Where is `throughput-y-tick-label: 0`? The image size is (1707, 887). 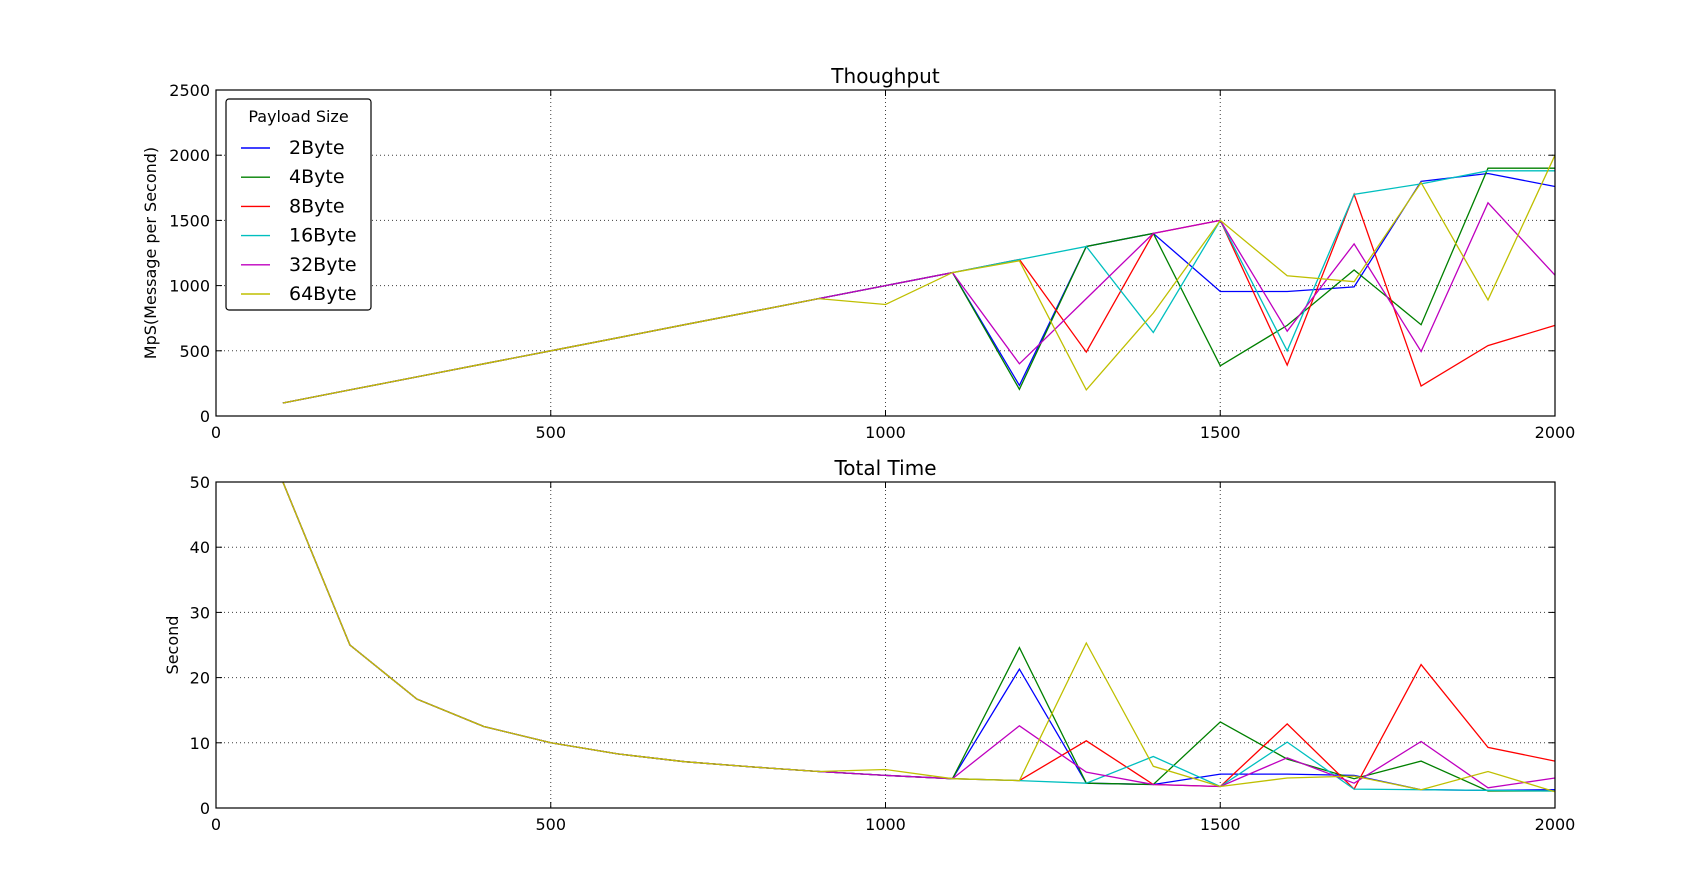
throughput-y-tick-label: 0 is located at coordinates (205, 416).